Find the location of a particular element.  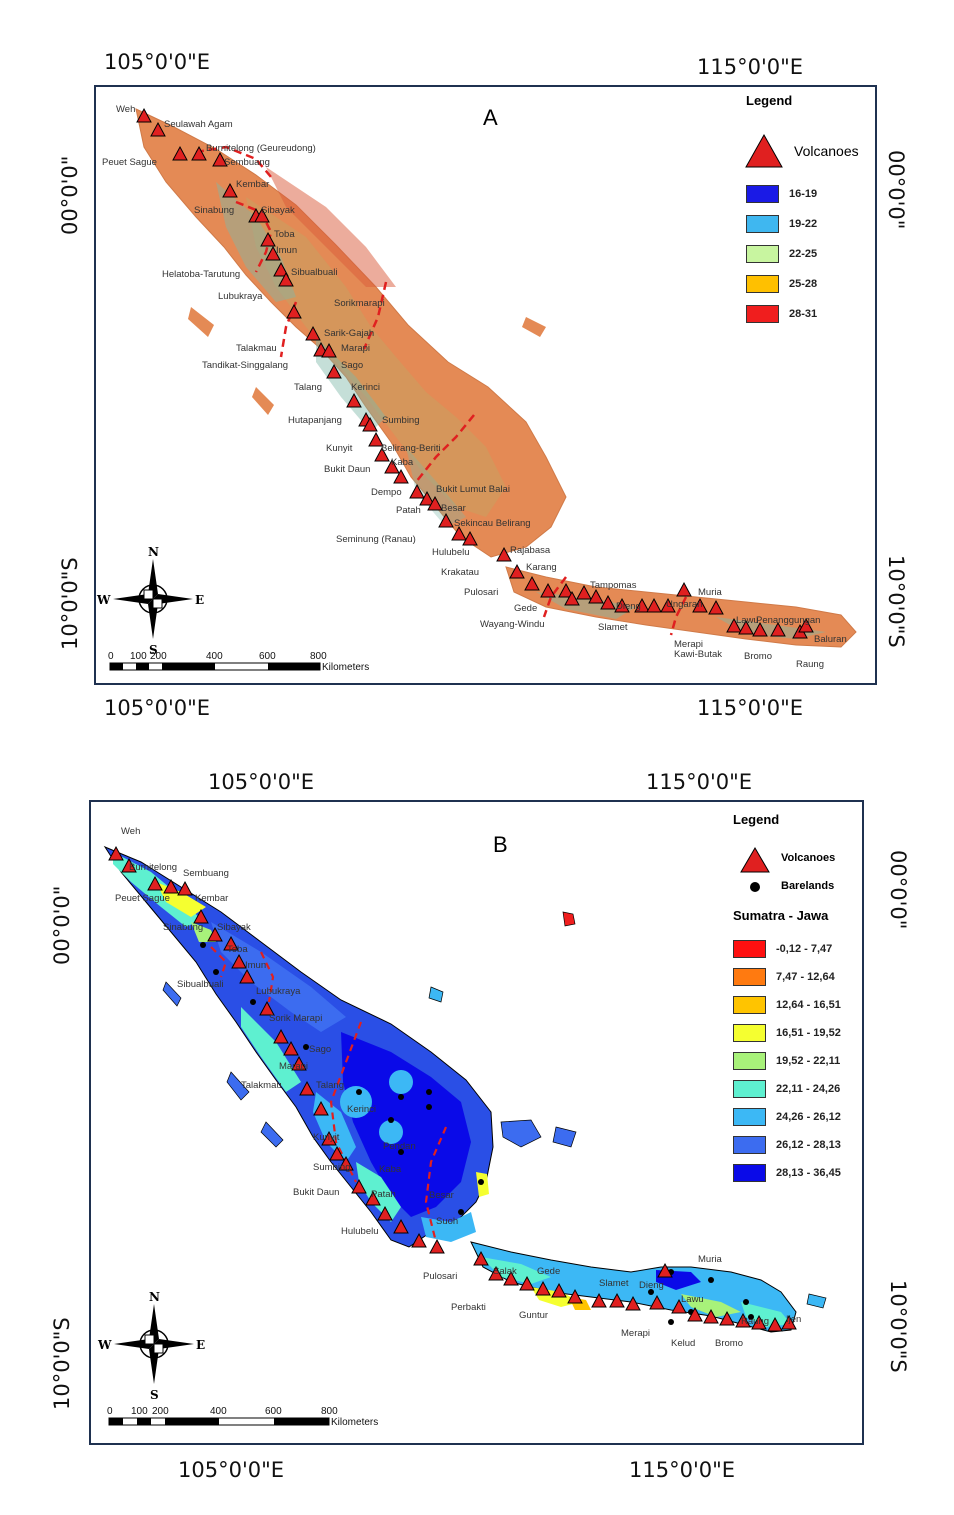

volcano-label: Tampomas is located at coordinates (613, 585).